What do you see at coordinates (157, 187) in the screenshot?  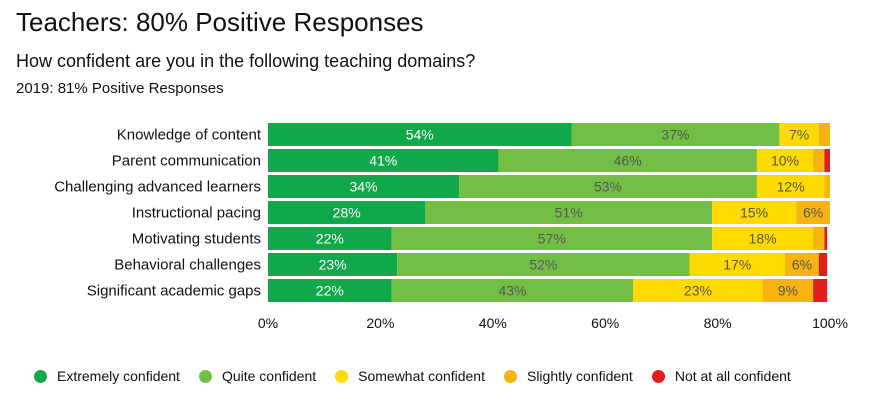 I see `category-label: Challenging advanced learners` at bounding box center [157, 187].